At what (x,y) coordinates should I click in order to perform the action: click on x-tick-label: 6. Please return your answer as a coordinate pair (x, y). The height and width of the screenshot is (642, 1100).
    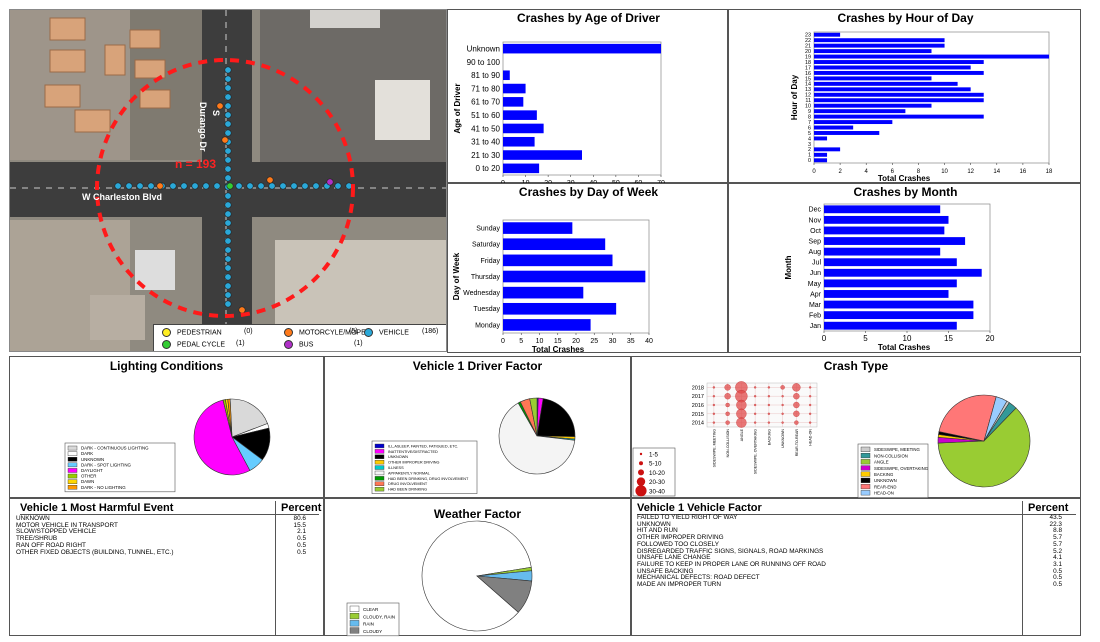
    Looking at the image, I should click on (893, 172).